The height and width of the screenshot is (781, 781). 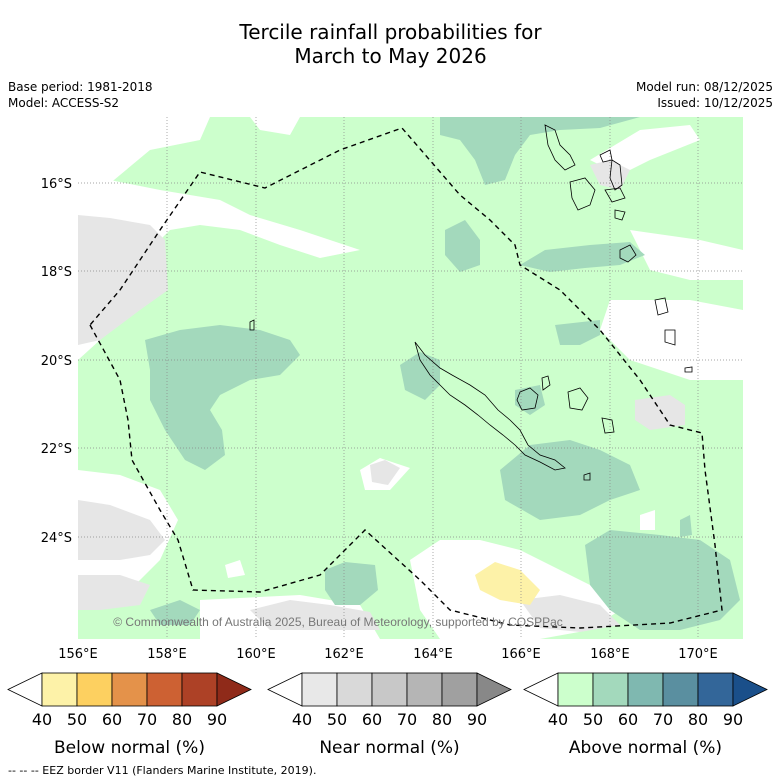 I want to click on white-region-top, so click(x=275, y=126).